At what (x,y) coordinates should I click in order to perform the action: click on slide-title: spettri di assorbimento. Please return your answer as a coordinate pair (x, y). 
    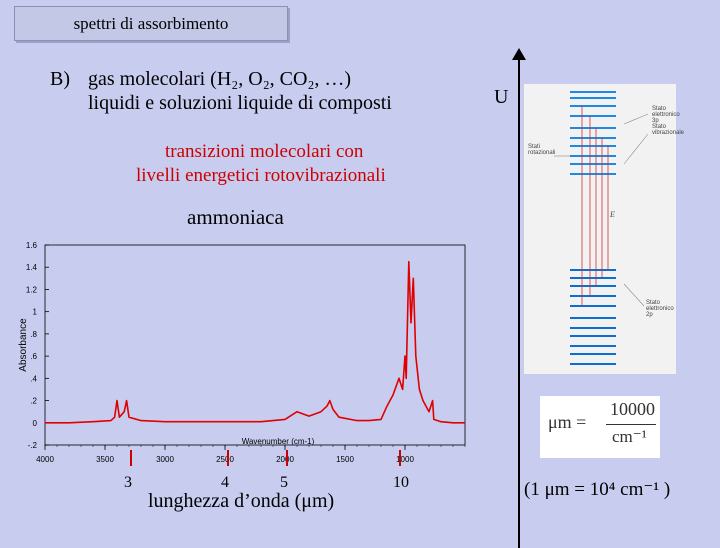
    Looking at the image, I should click on (151, 23).